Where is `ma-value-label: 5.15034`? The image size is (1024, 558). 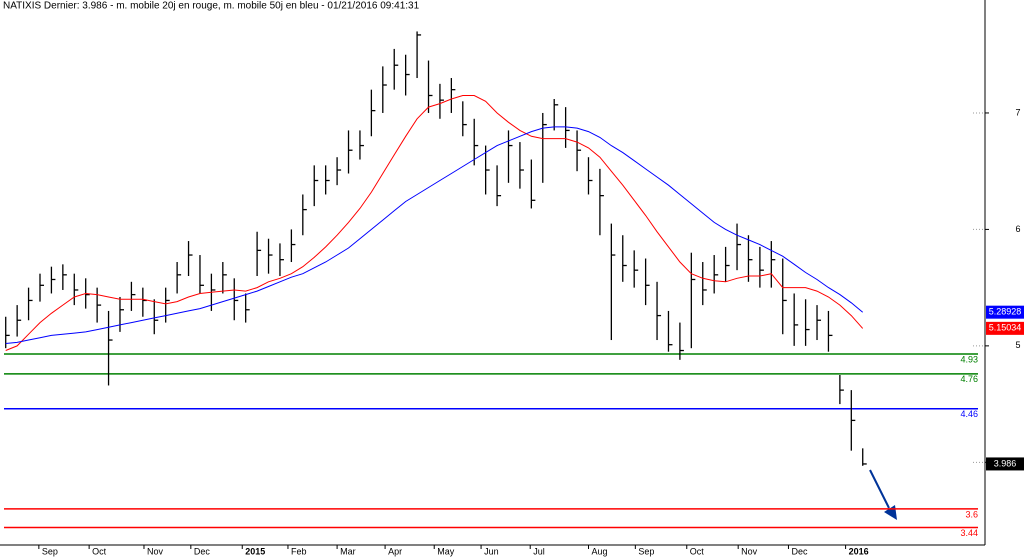 ma-value-label: 5.15034 is located at coordinates (1005, 328).